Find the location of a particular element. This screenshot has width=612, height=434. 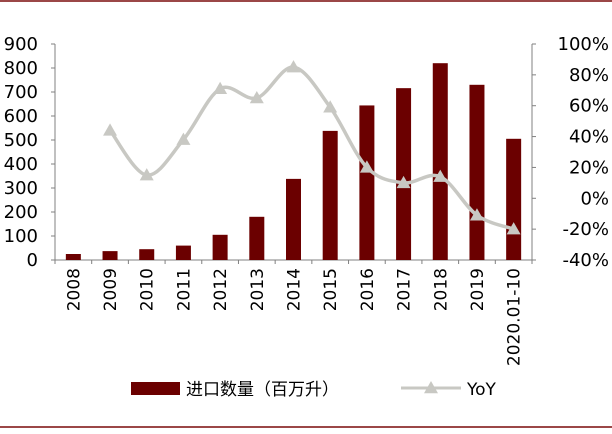

left-tick-label: 700 is located at coordinates (21, 92).